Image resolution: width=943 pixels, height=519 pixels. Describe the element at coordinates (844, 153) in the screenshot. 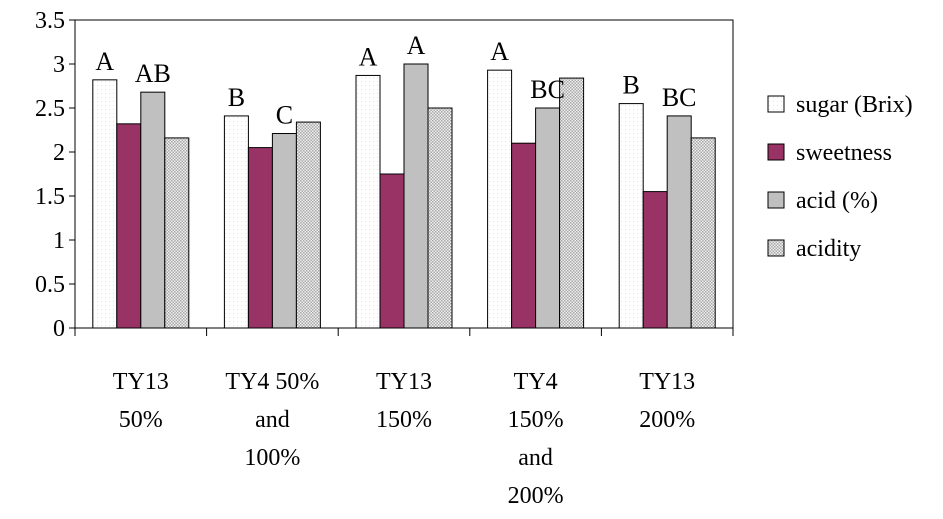

I see `legend-label: sweetness` at that location.